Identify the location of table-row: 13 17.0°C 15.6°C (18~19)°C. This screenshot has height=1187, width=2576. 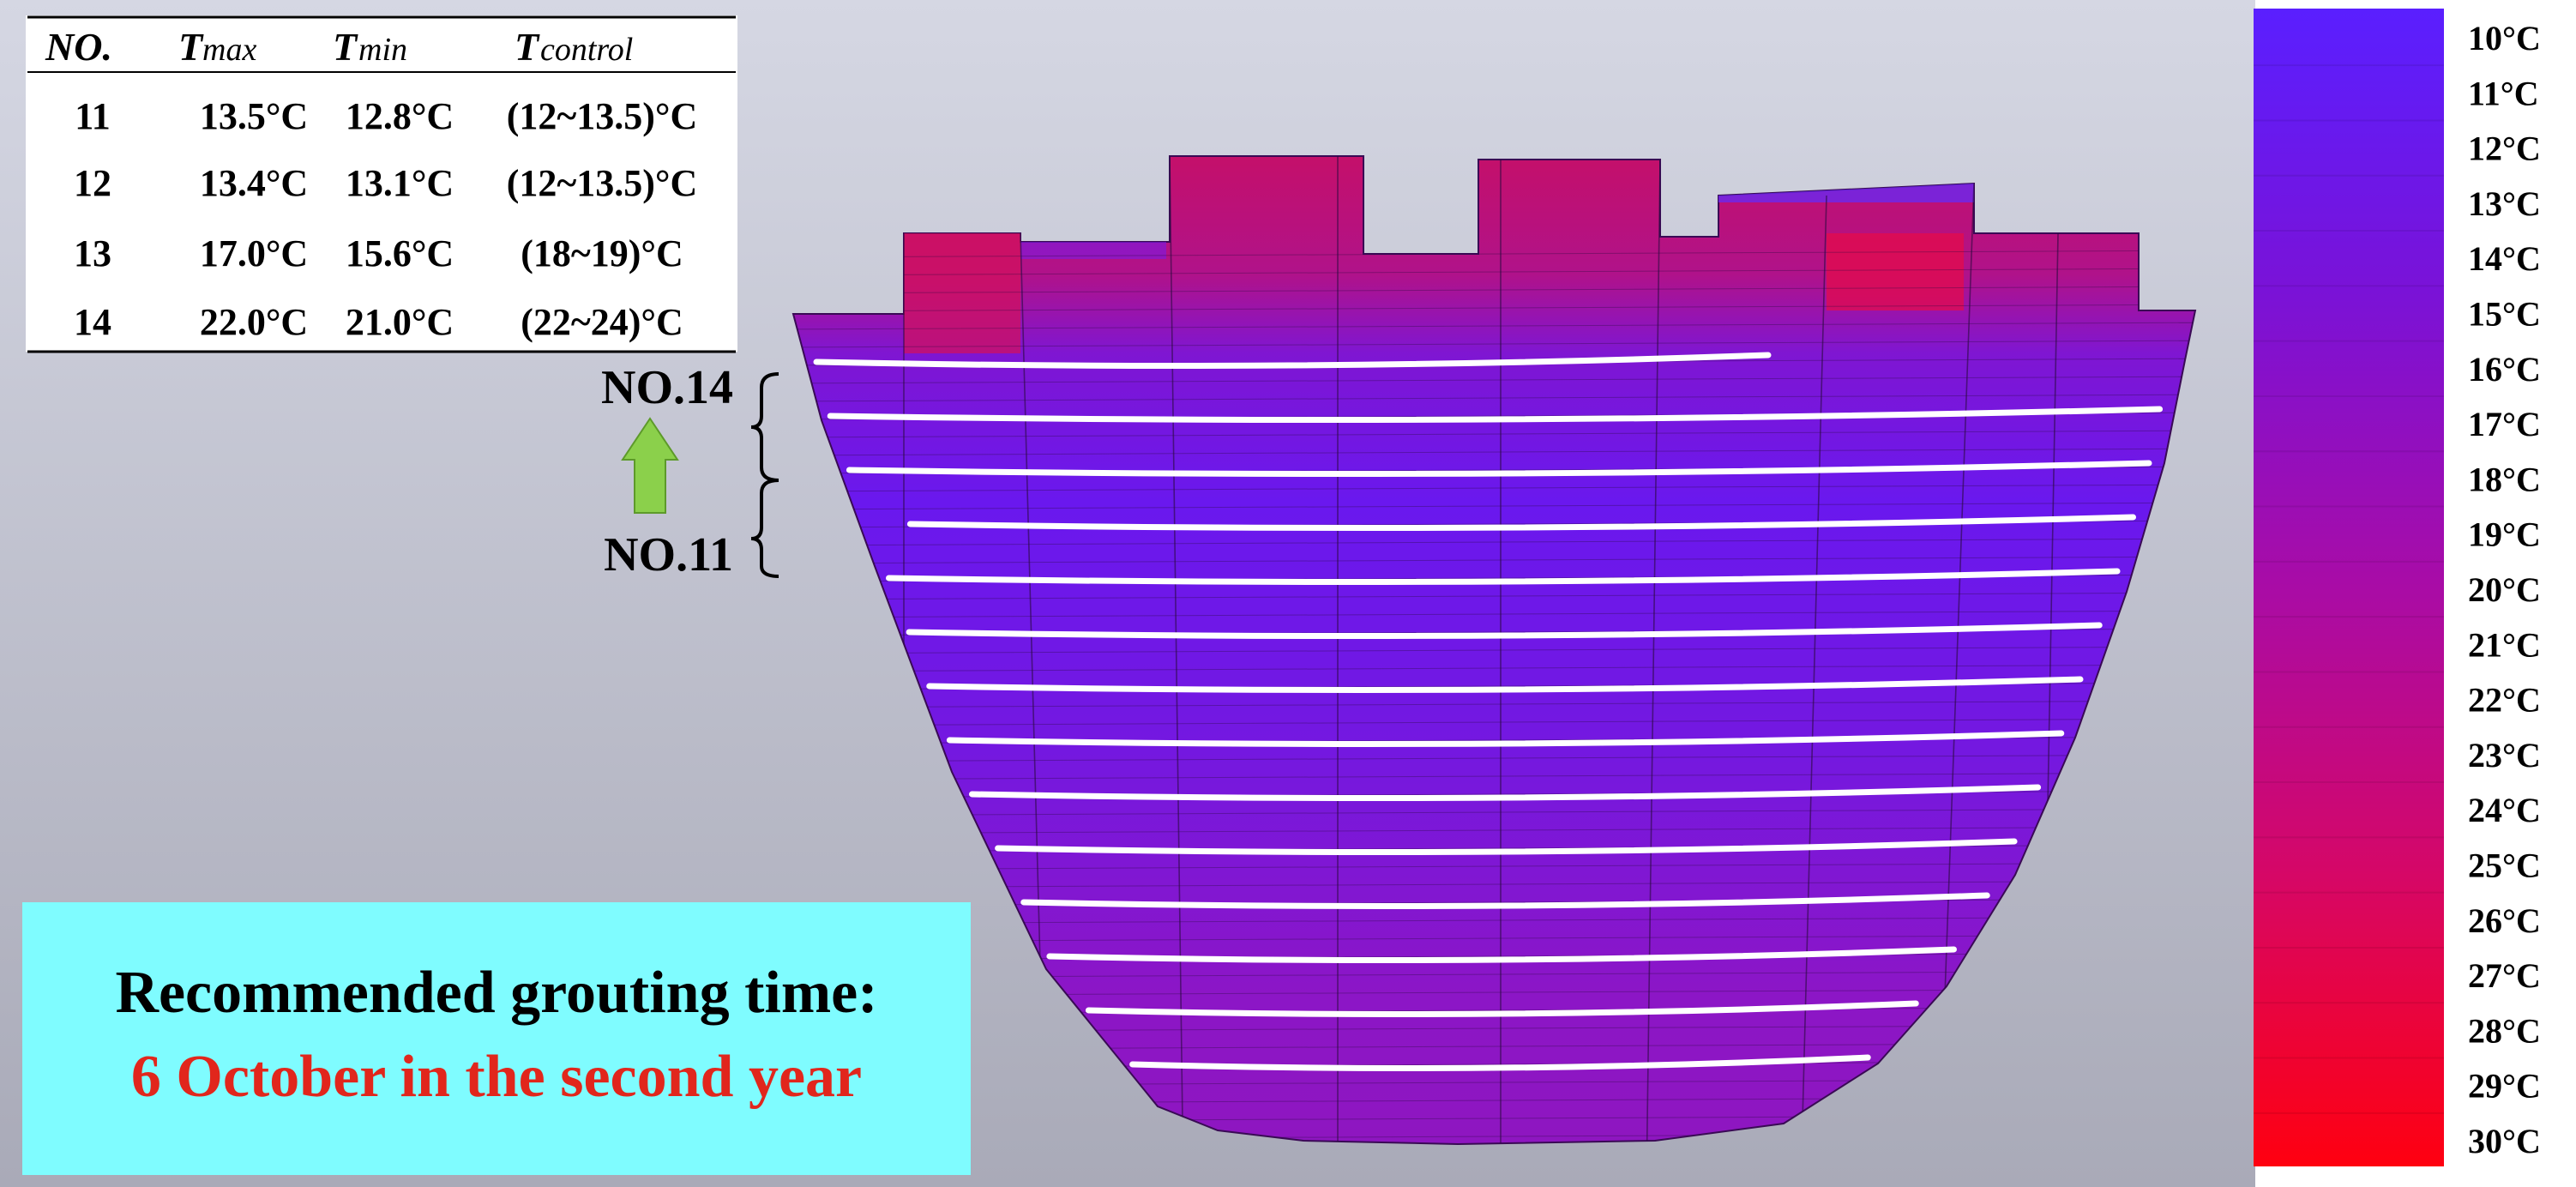
(378, 253).